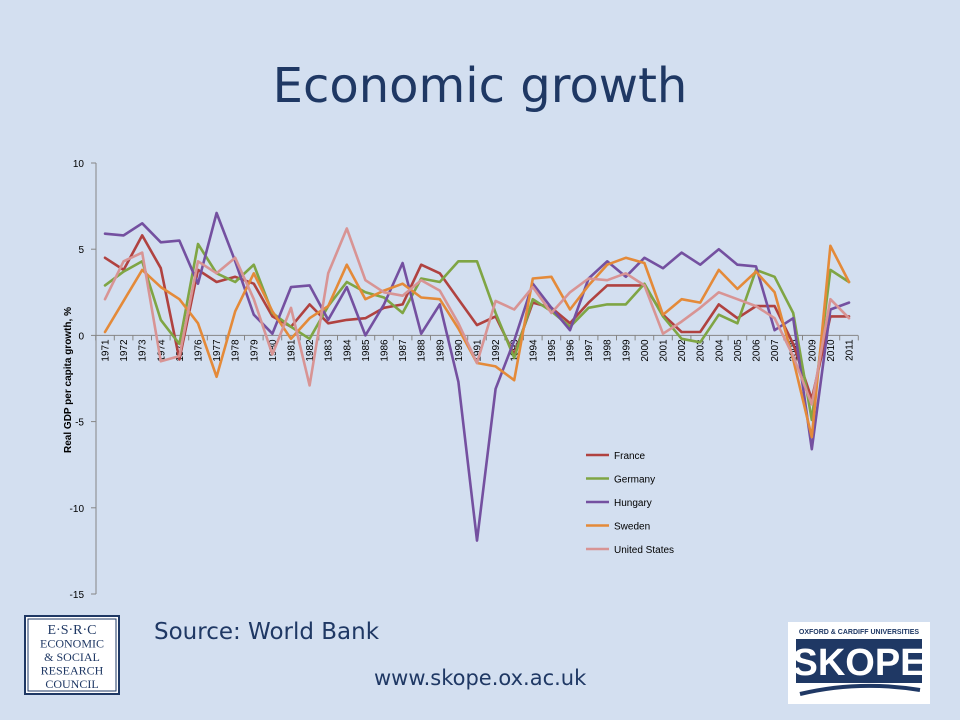 The width and height of the screenshot is (960, 720). What do you see at coordinates (719, 350) in the screenshot?
I see `x-tick-label: 2004` at bounding box center [719, 350].